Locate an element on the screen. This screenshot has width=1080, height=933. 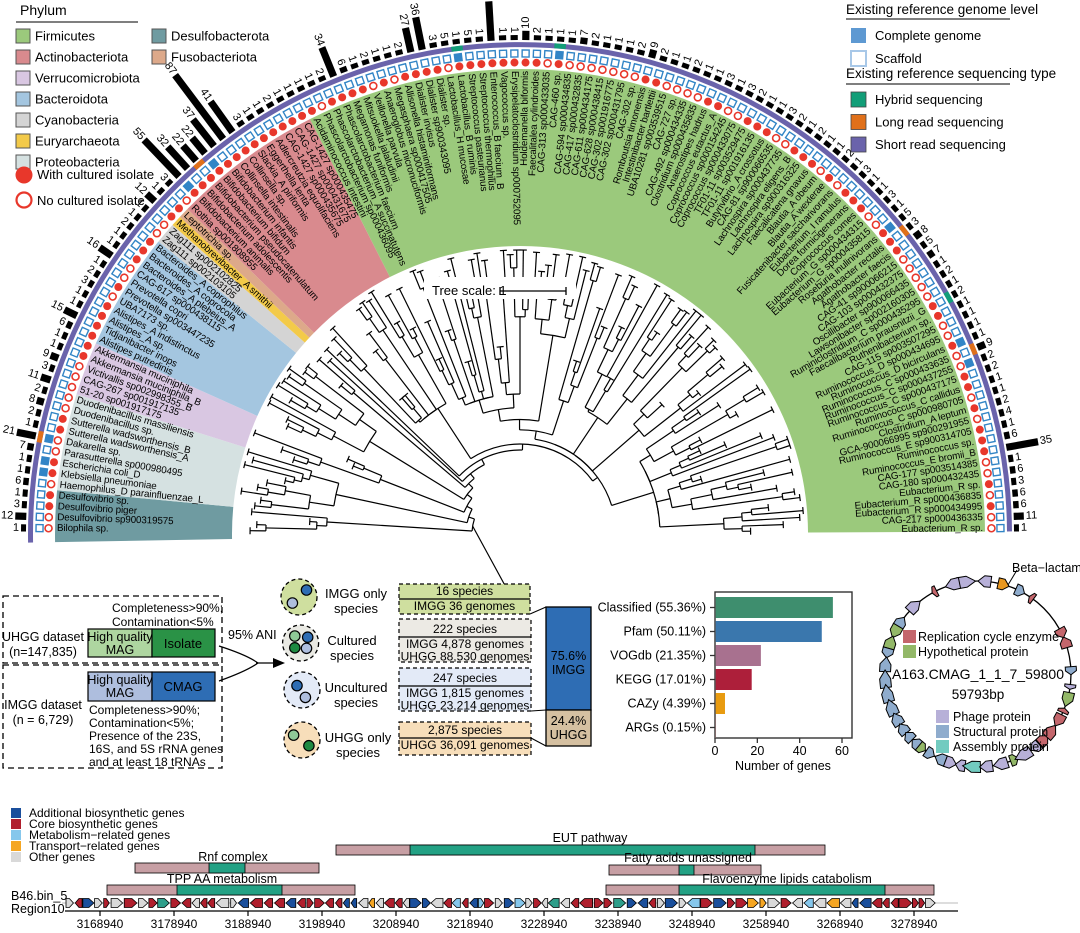
svg-text: (n=147,835) is located at coordinates (43, 652).